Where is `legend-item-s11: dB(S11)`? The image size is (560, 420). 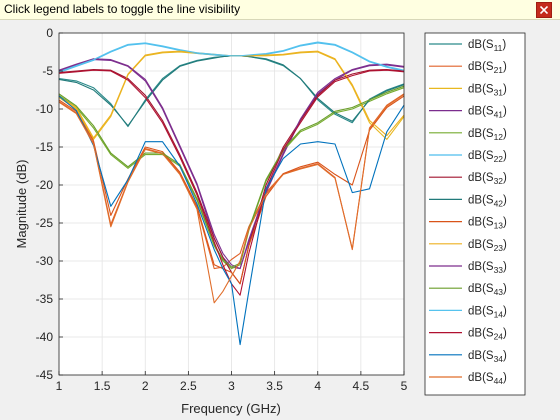 legend-item-s11: dB(S11) is located at coordinates (467, 46).